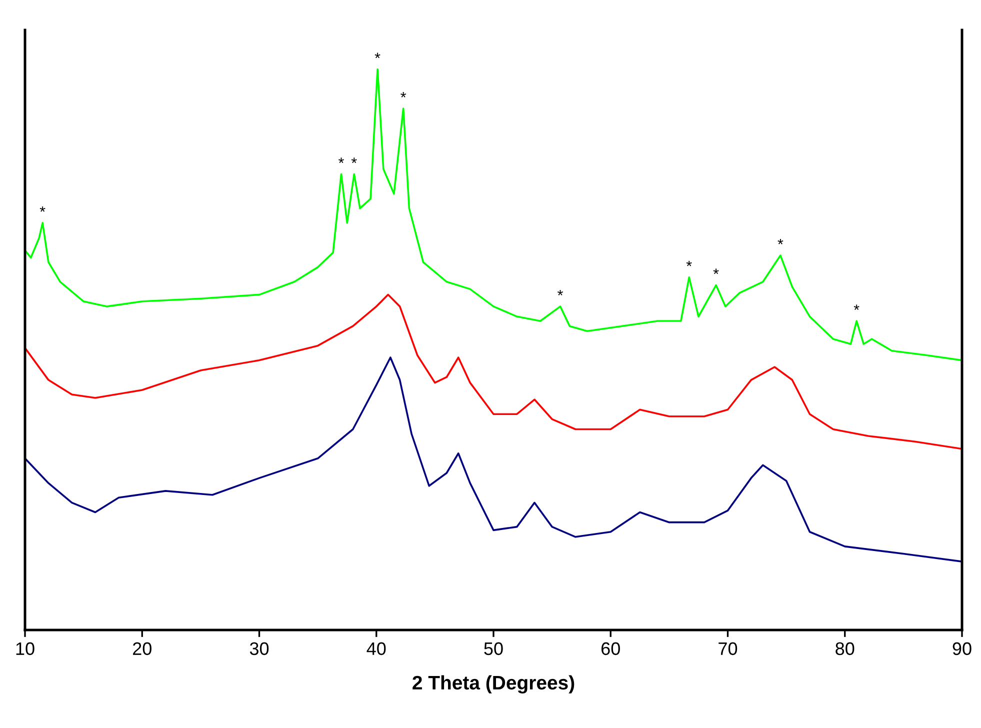 The height and width of the screenshot is (728, 981). Describe the element at coordinates (376, 649) in the screenshot. I see `x-tick-label: 40` at that location.